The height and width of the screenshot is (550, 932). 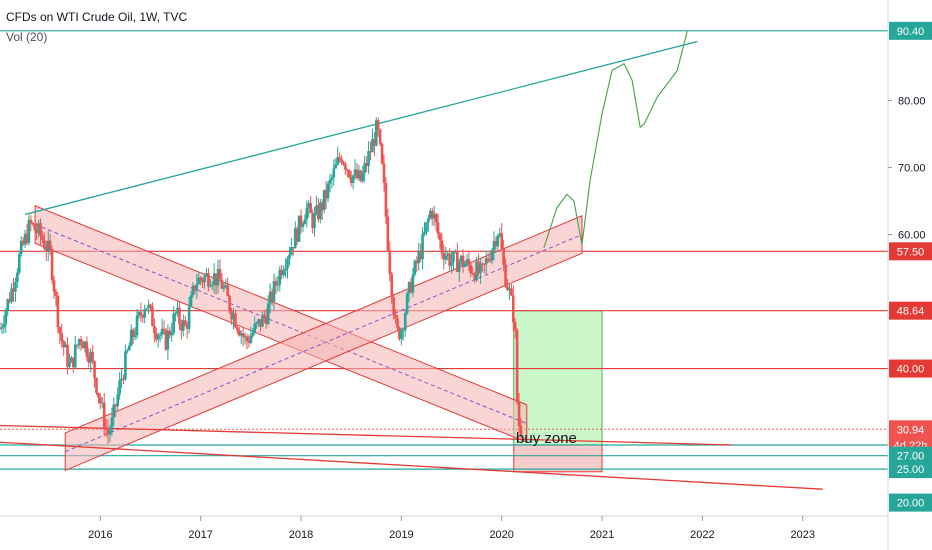 What do you see at coordinates (911, 370) in the screenshot?
I see `price-label-text: 40.00` at bounding box center [911, 370].